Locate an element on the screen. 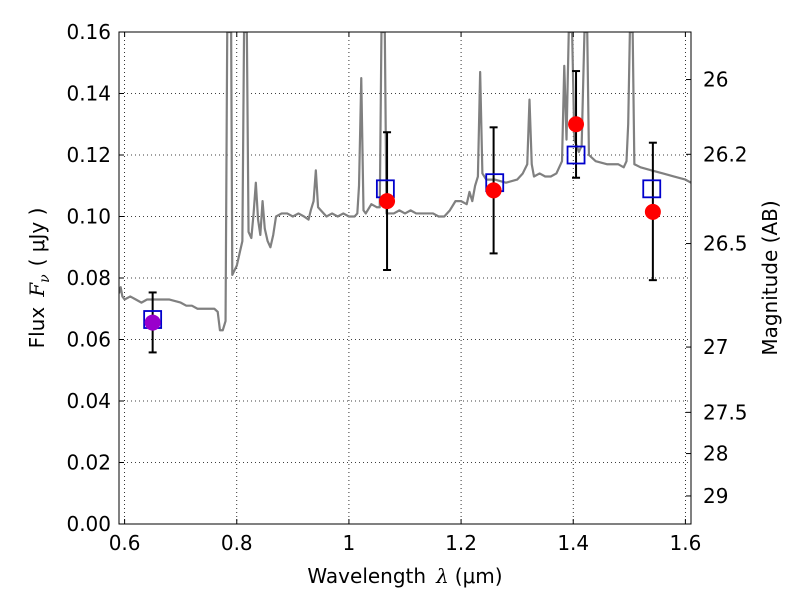 This screenshot has width=800, height=600. y-tick-label: 0.16 is located at coordinates (88, 32).